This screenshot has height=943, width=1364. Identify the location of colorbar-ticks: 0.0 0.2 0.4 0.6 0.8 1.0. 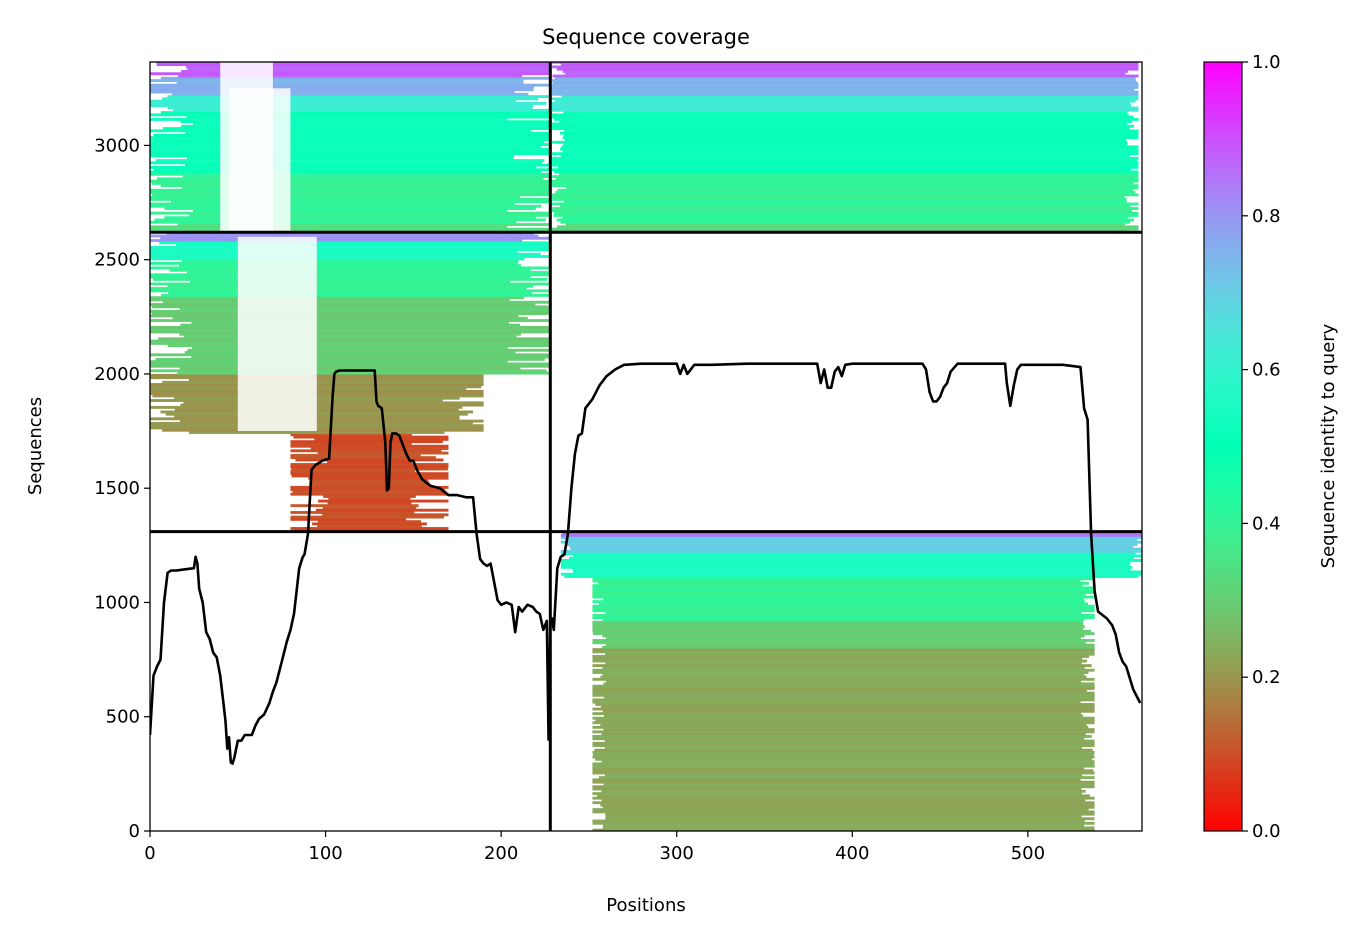
(1261, 447).